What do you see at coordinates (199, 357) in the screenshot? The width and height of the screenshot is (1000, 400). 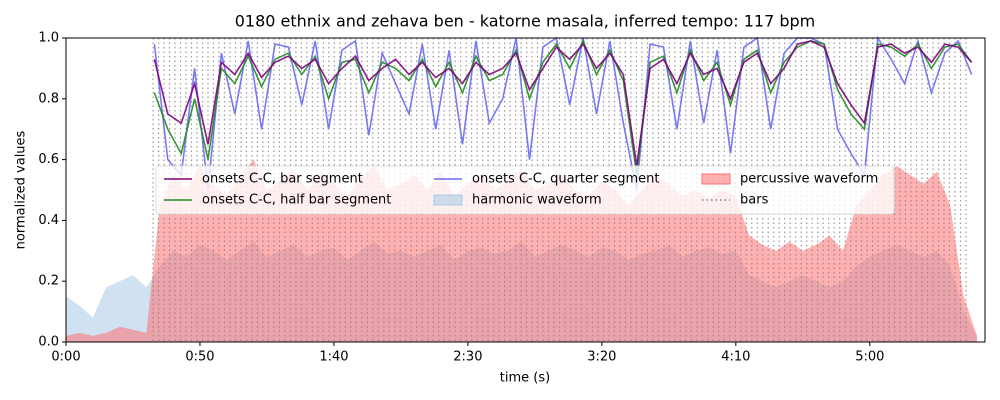 I see `x-tick-label: 0:50` at bounding box center [199, 357].